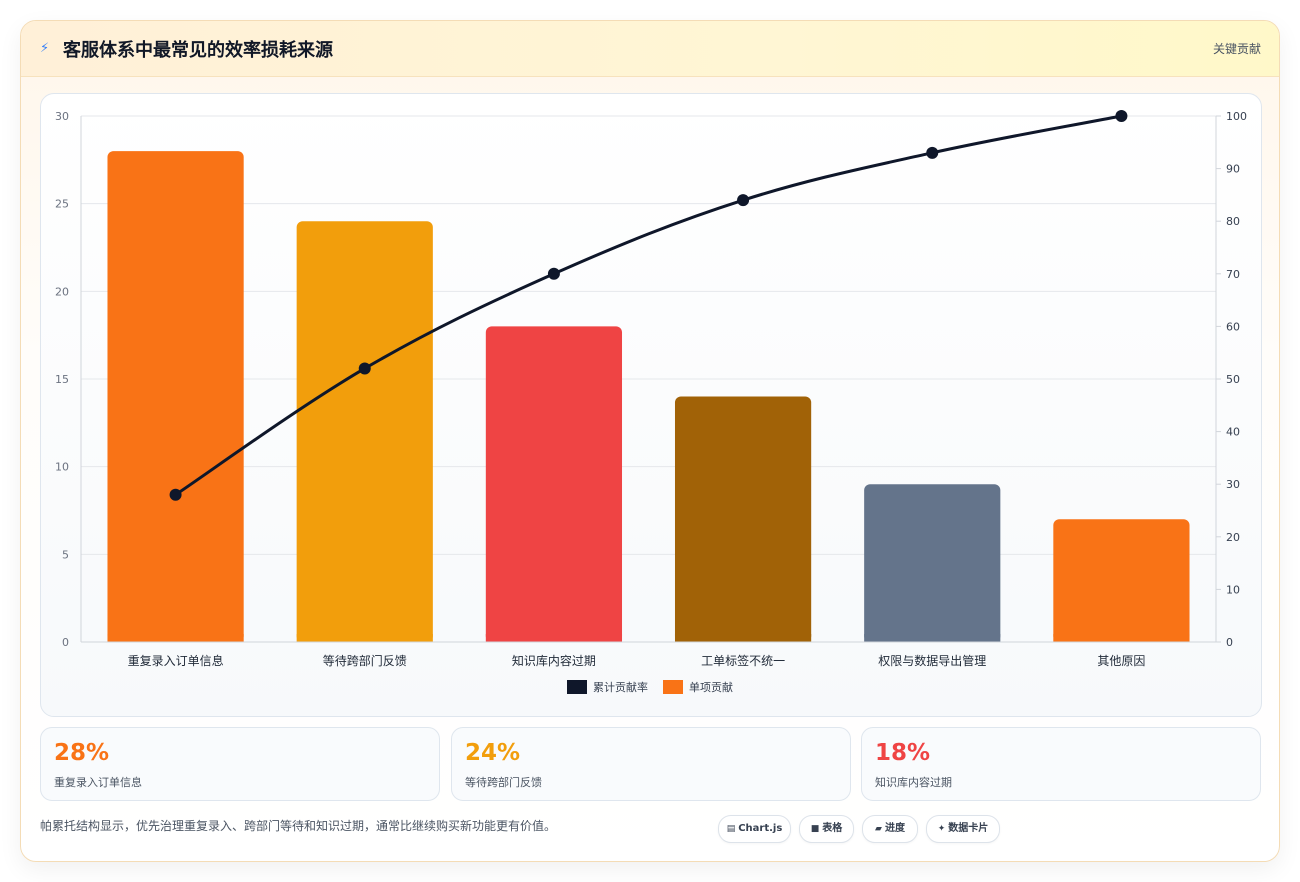  What do you see at coordinates (1236, 49) in the screenshot?
I see `header-tag: 关键贡献` at bounding box center [1236, 49].